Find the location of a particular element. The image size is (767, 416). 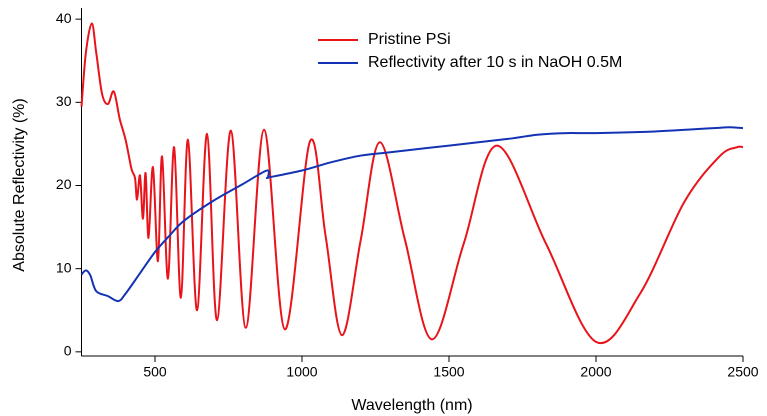

legend-label: Pristine PSi is located at coordinates (409, 39).